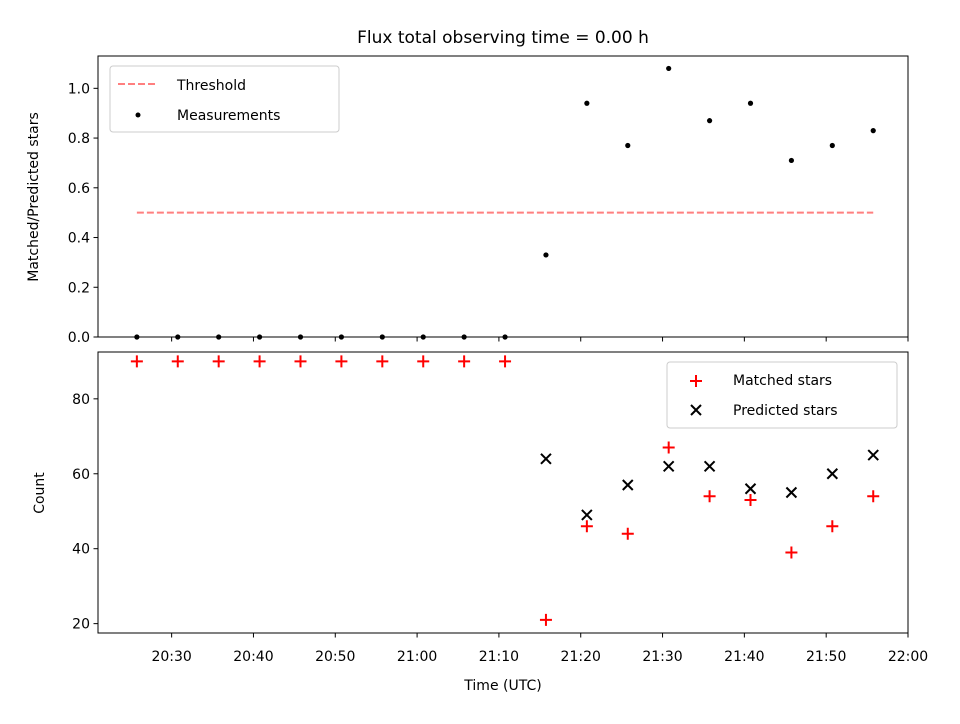 The height and width of the screenshot is (724, 960). What do you see at coordinates (228, 116) in the screenshot?
I see `legend-measurements-label: Measurements` at bounding box center [228, 116].